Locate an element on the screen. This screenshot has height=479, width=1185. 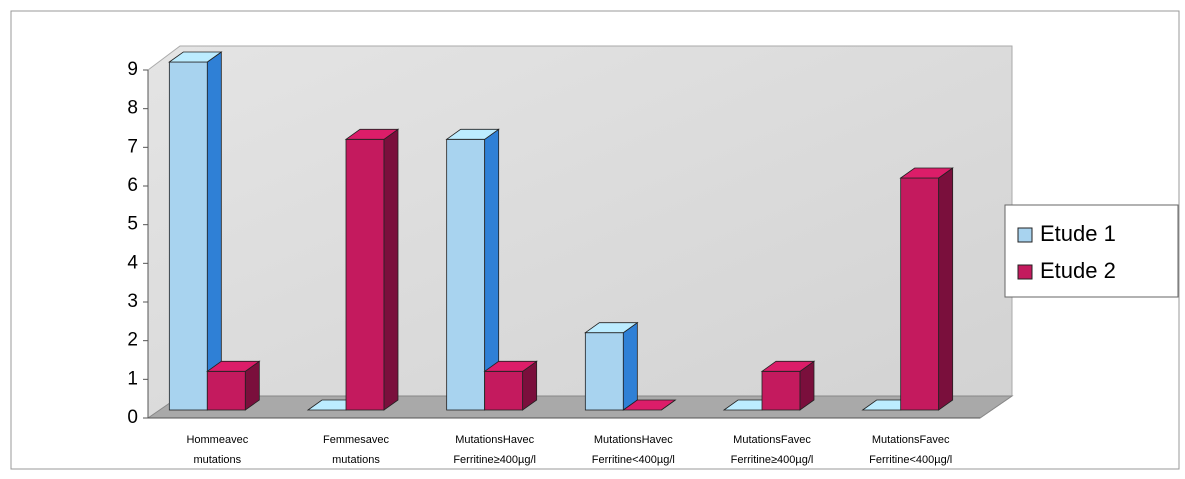
y-tick-label: 5 is located at coordinates (132, 224).